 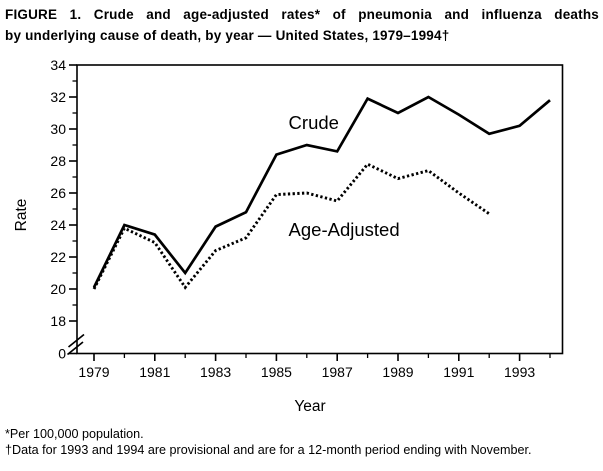 I want to click on y-axis-title: Rate, so click(x=21, y=215).